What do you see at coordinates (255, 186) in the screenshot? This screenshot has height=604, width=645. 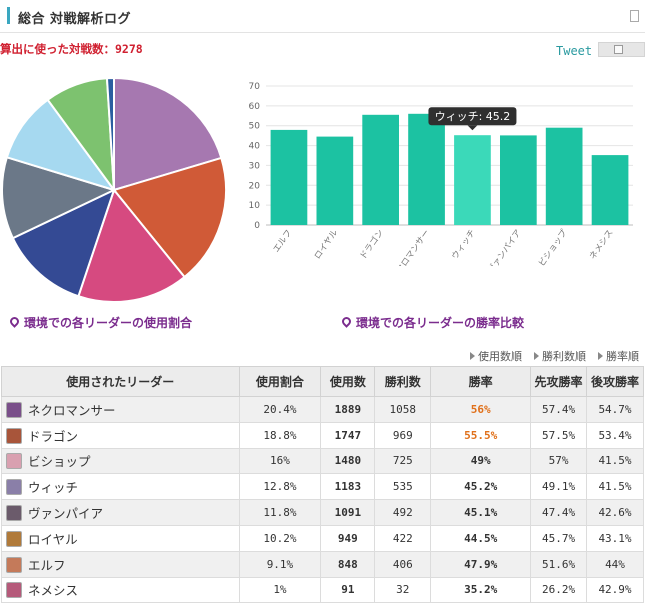 I see `y-tick-label: 20` at bounding box center [255, 186].